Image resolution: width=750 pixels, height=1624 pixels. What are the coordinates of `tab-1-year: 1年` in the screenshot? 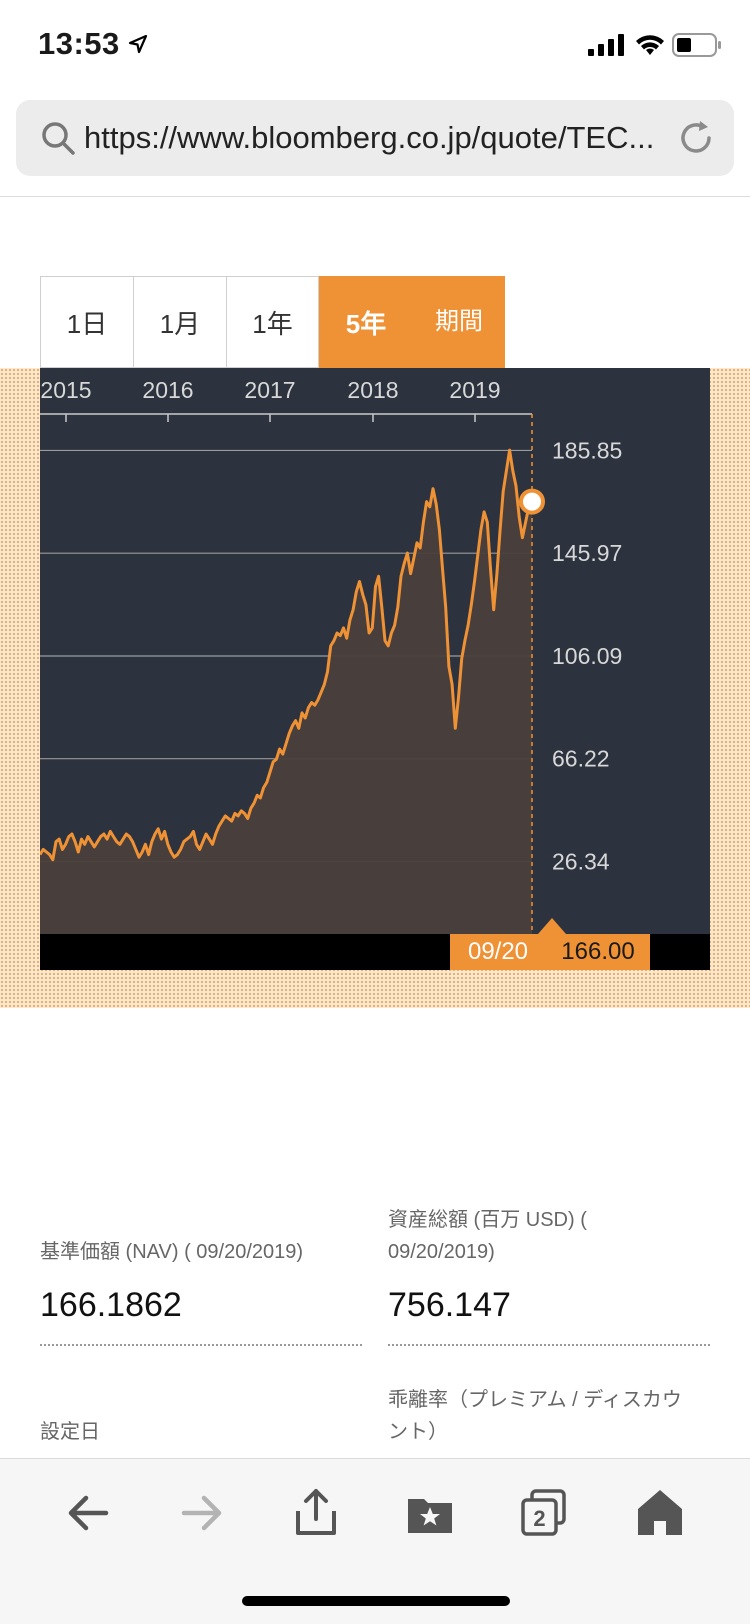 It's located at (272, 322).